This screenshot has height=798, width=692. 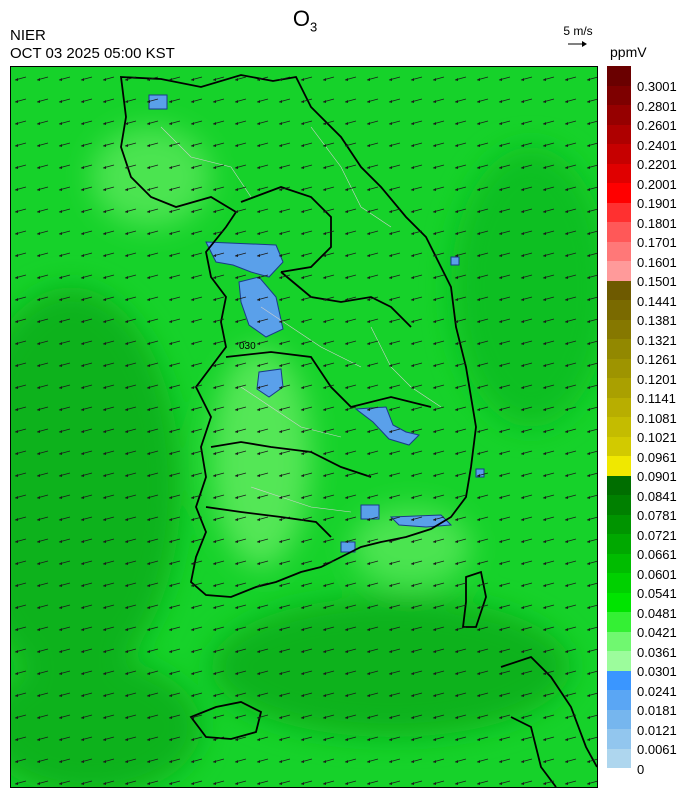 I want to click on colorbar-label: 0.0301, so click(x=657, y=671).